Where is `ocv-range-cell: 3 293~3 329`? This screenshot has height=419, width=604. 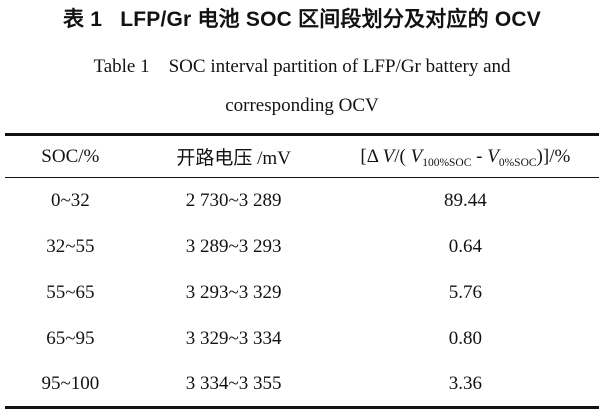 ocv-range-cell: 3 293~3 329 is located at coordinates (233, 292).